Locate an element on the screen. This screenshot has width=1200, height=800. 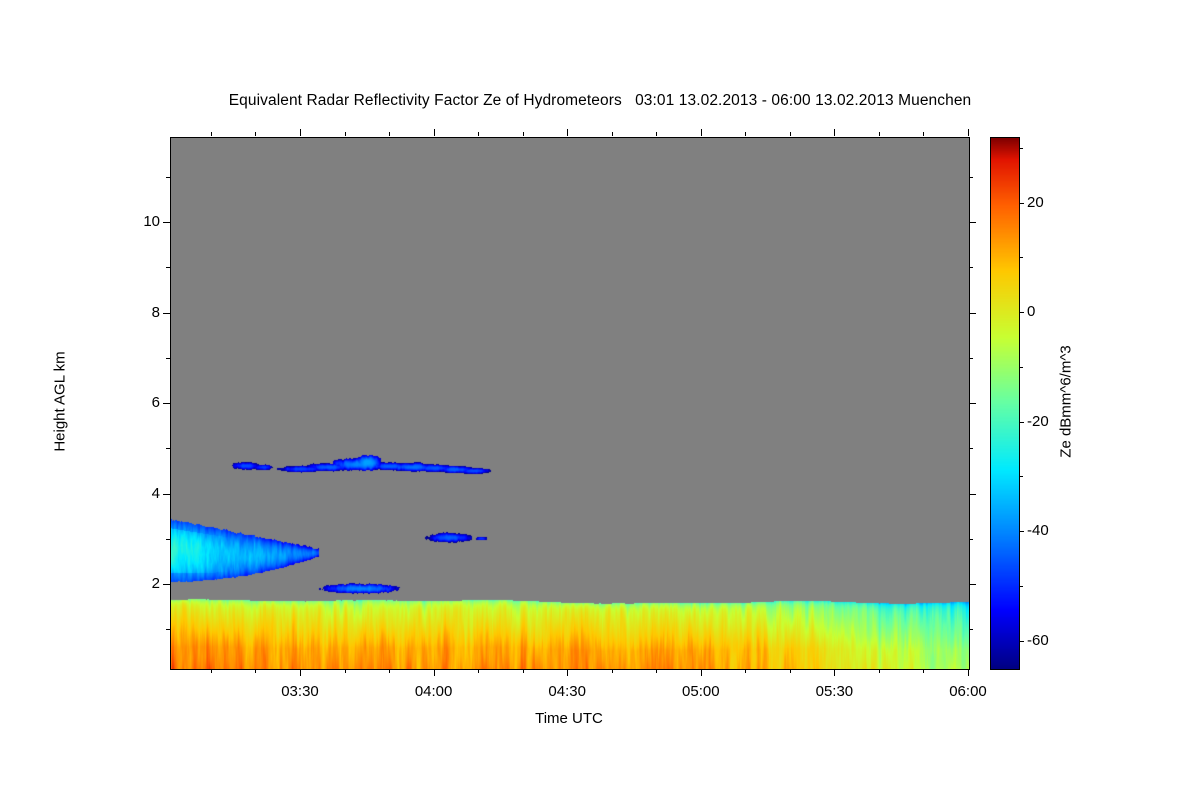
colorbar-tick-label: -40 is located at coordinates (1038, 531).